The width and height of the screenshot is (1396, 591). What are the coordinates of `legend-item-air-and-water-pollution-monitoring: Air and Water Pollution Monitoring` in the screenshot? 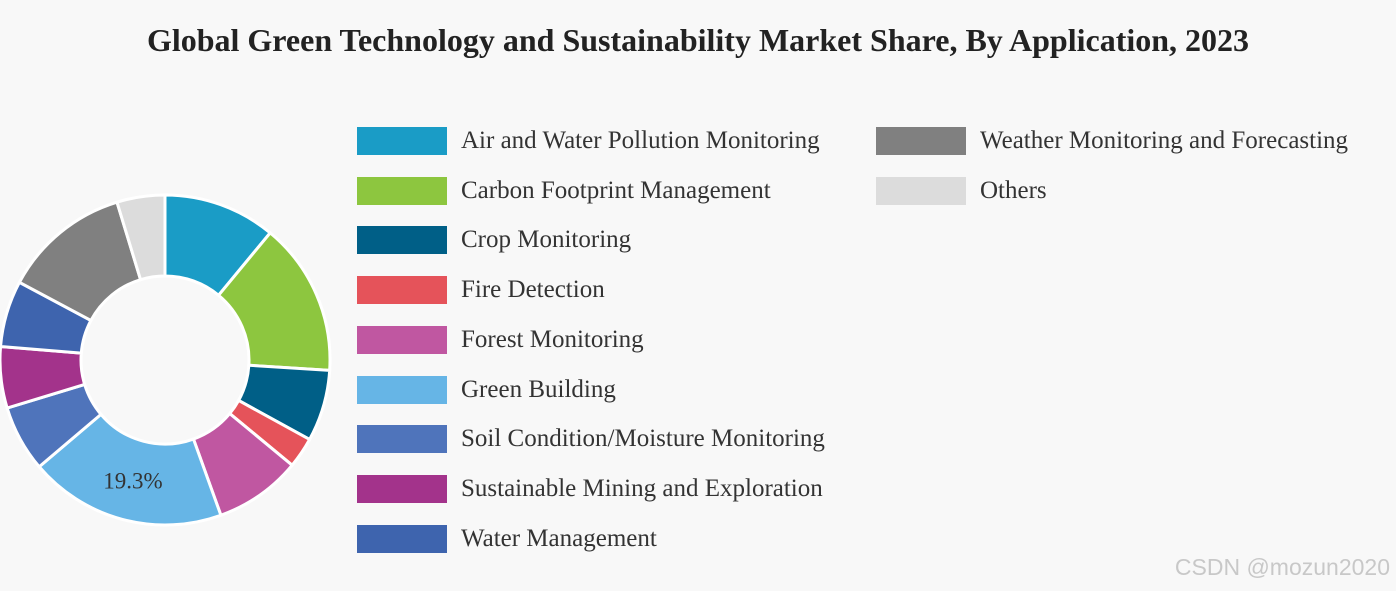 It's located at (588, 141).